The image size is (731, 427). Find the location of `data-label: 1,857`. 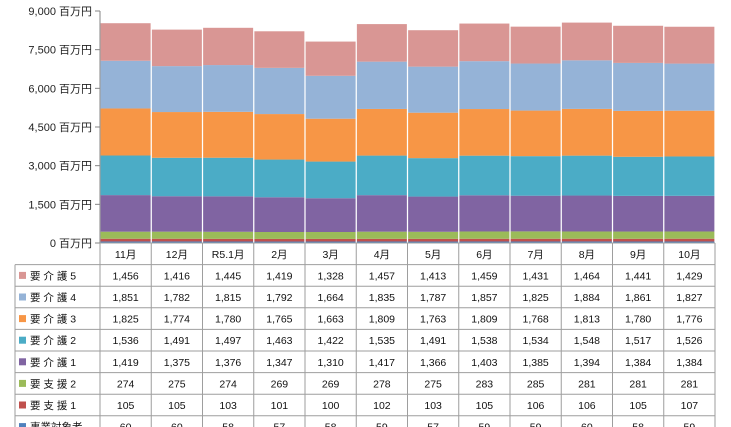

data-label: 1,857 is located at coordinates (484, 298).